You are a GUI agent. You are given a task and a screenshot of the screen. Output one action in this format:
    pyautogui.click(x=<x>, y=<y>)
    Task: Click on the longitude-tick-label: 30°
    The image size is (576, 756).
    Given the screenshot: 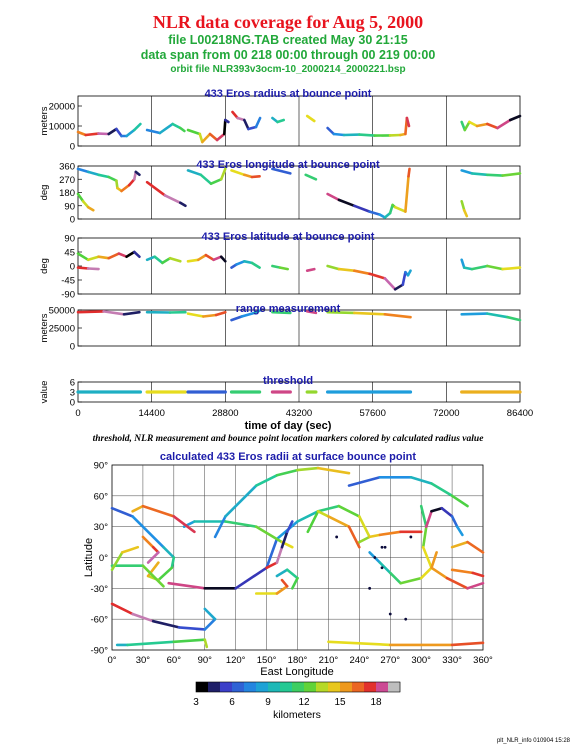 What is the action you would take?
    pyautogui.click(x=143, y=660)
    